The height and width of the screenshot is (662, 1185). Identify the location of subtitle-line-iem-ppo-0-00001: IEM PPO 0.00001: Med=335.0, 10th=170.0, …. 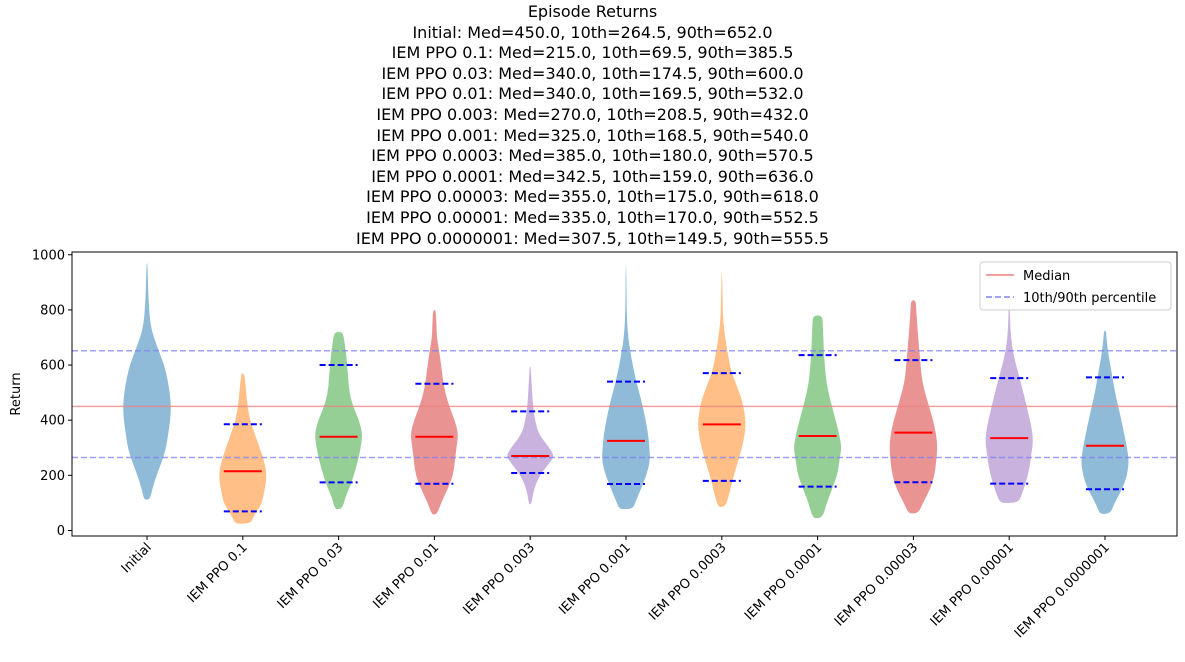
(592, 217).